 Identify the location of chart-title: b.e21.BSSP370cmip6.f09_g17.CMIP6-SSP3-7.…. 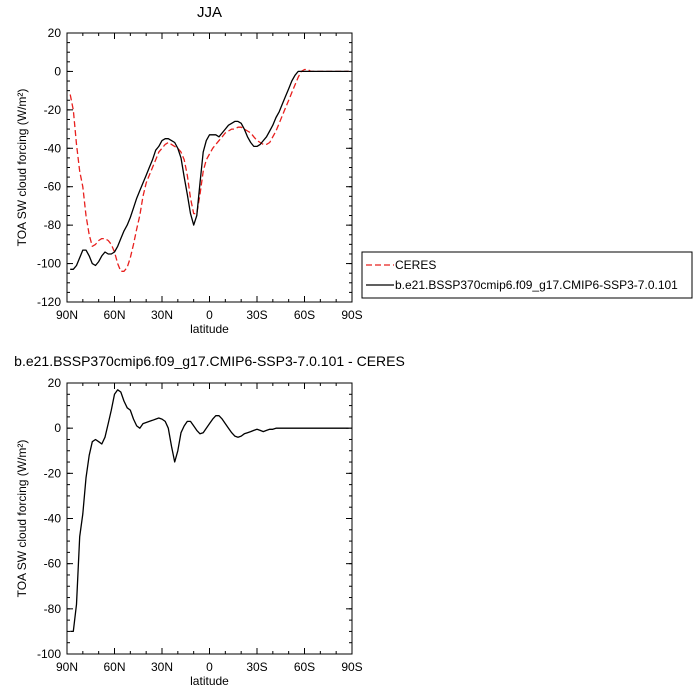
(209, 361).